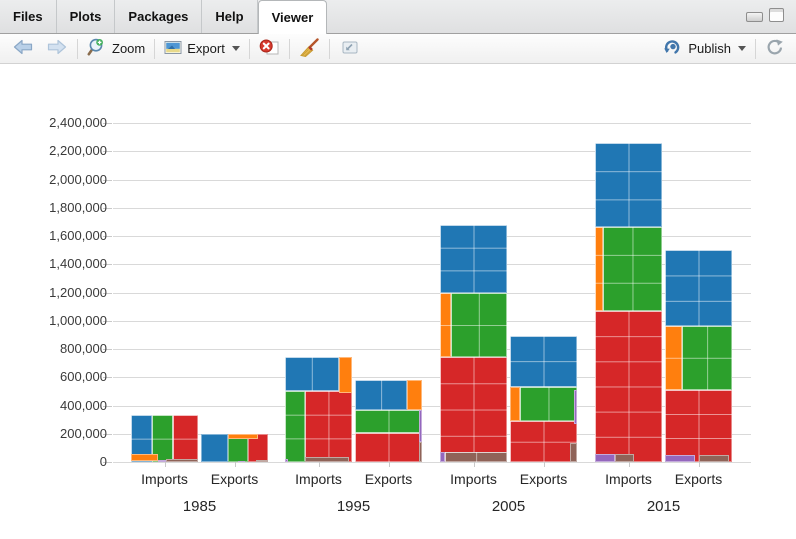 This screenshot has height=539, width=796. What do you see at coordinates (86, 16) in the screenshot?
I see `tab-plots: Plots` at bounding box center [86, 16].